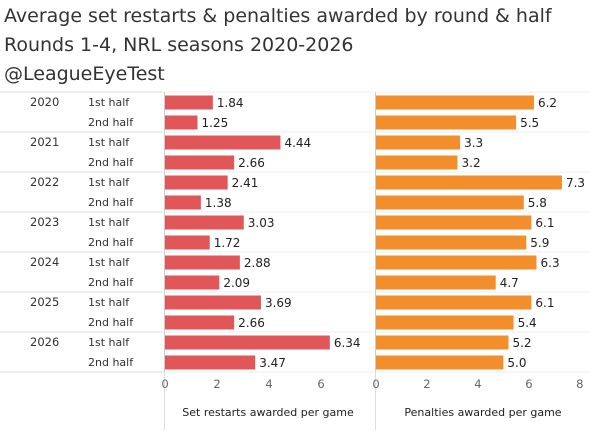 The height and width of the screenshot is (434, 593). I want to click on year-label: 2022, so click(44, 182).